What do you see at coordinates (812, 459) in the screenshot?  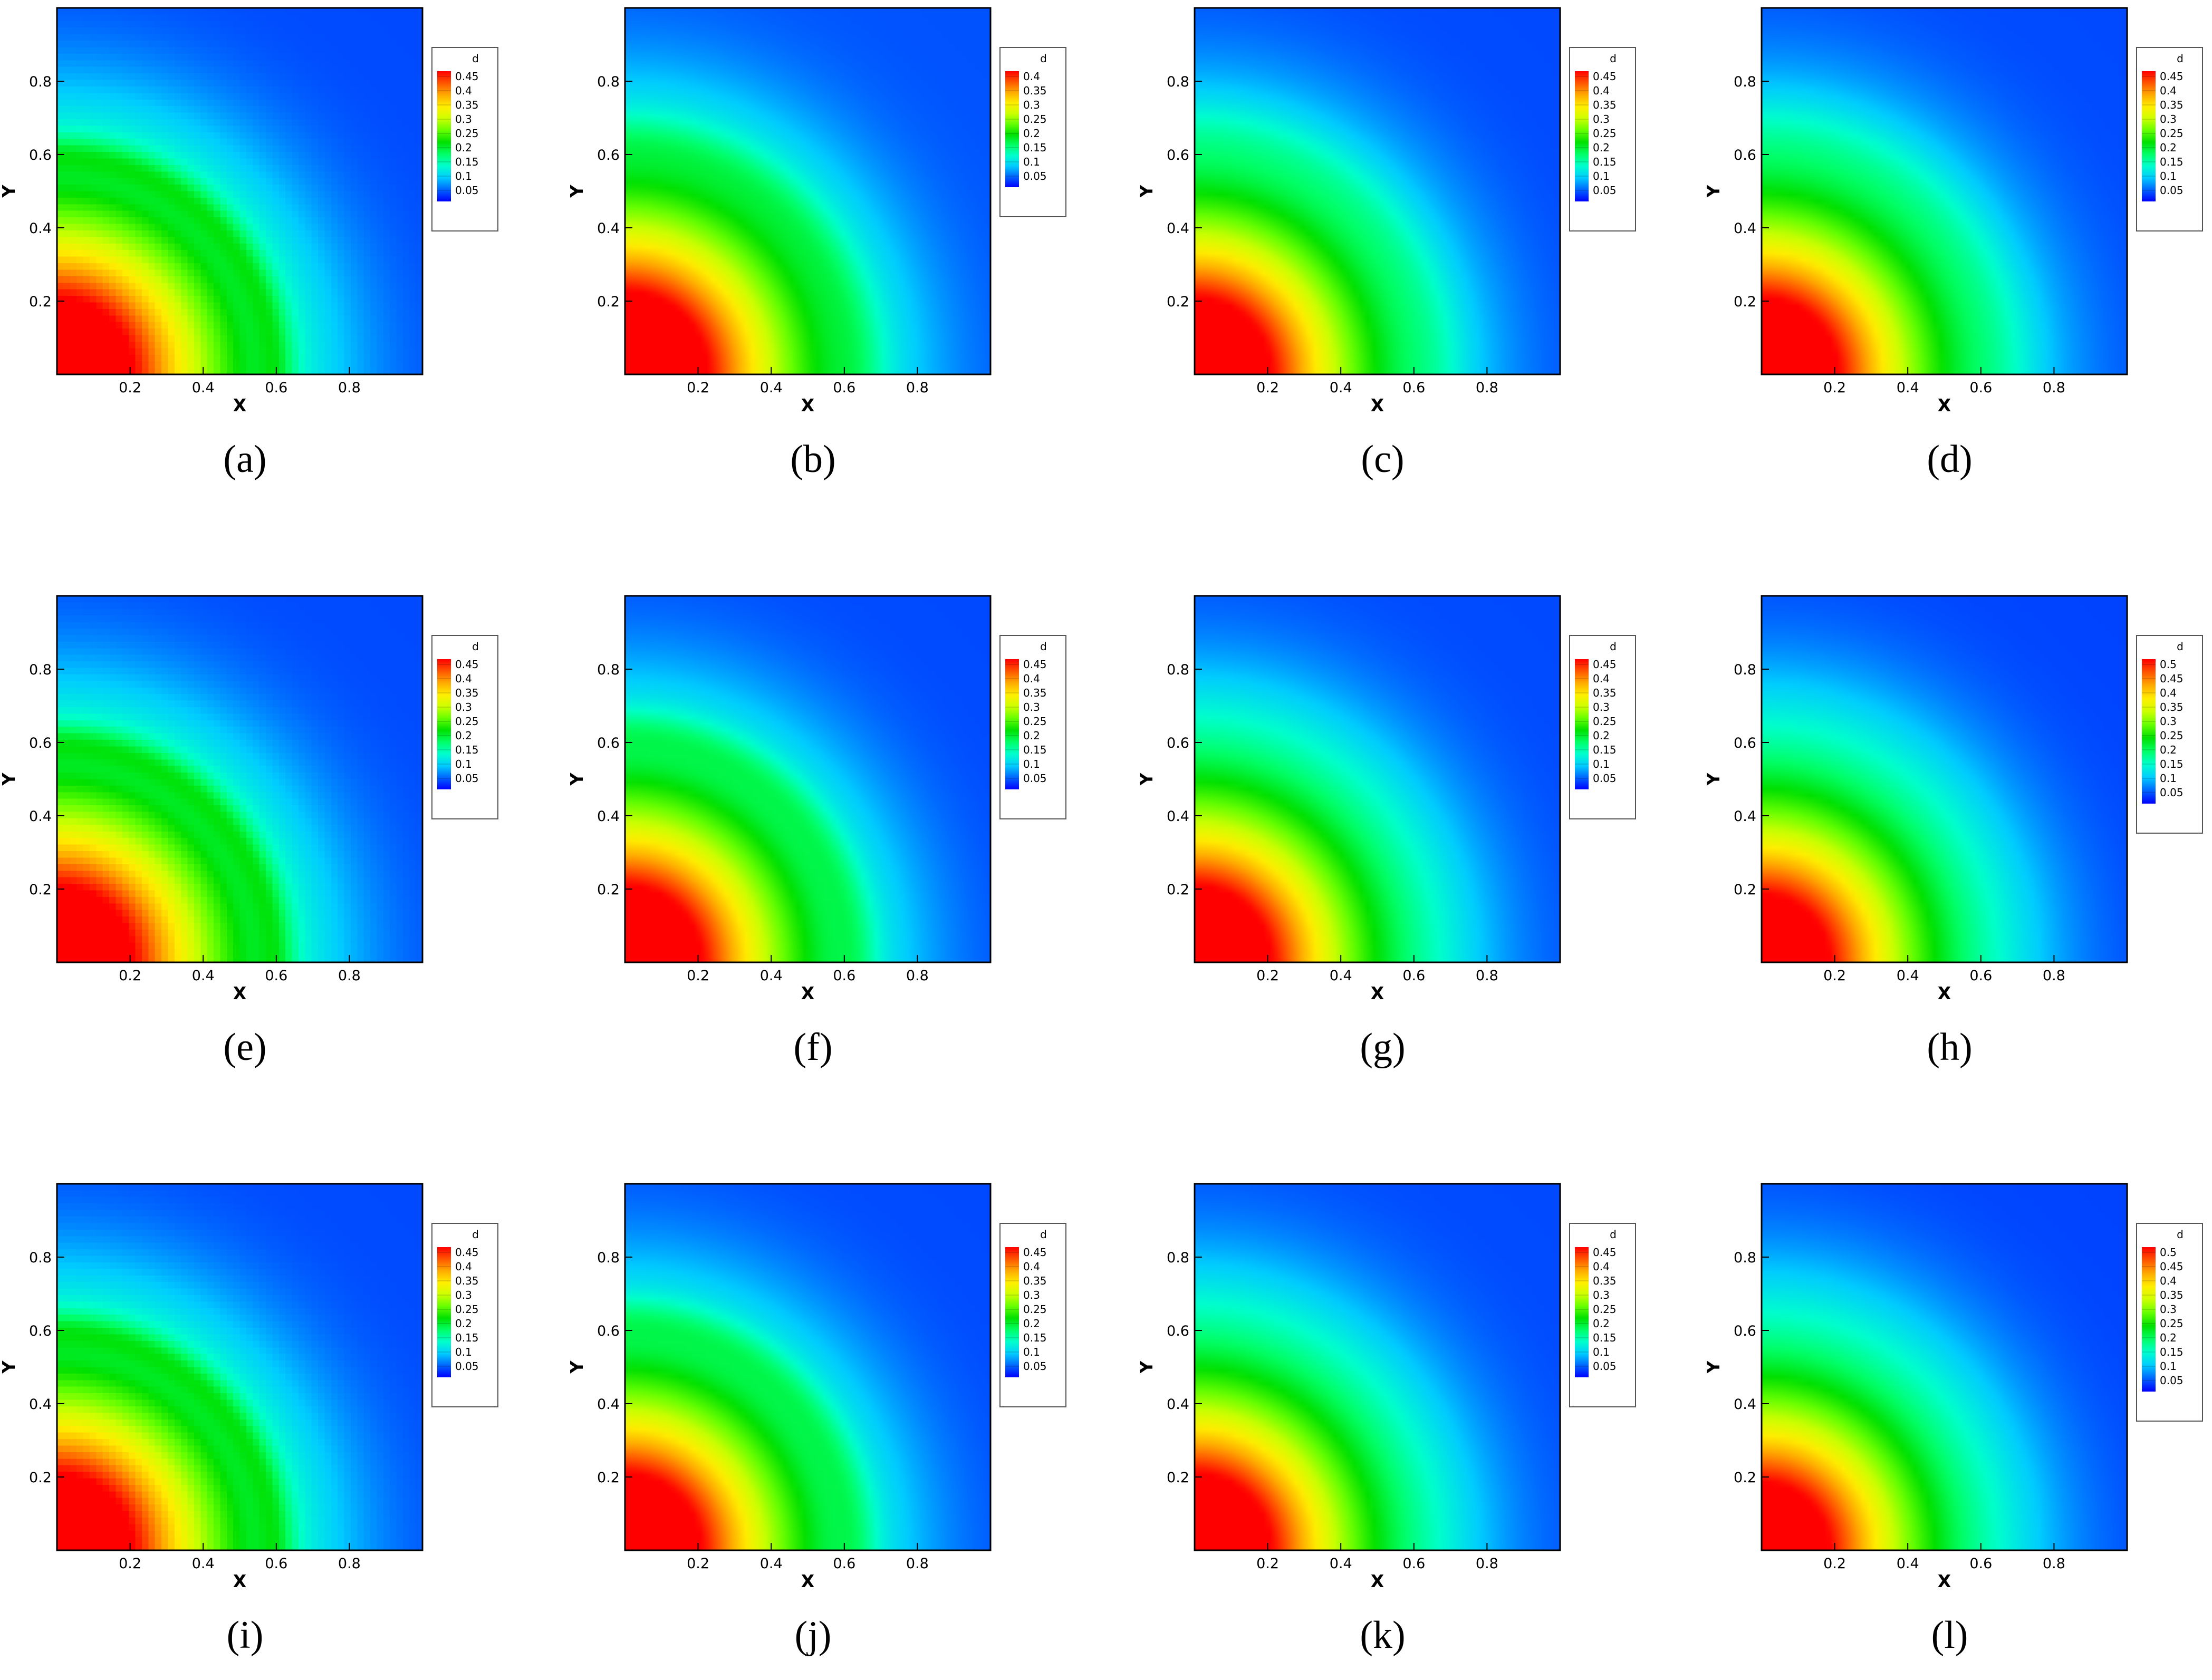 I see `panel-caption: (b)` at bounding box center [812, 459].